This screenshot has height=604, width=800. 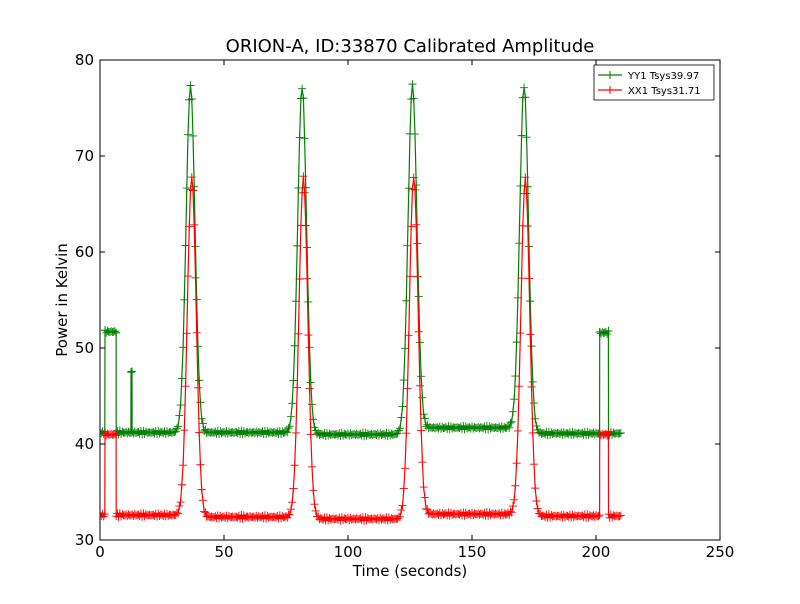 What do you see at coordinates (62, 300) in the screenshot?
I see `y-axis-label: Power in Kelvin` at bounding box center [62, 300].